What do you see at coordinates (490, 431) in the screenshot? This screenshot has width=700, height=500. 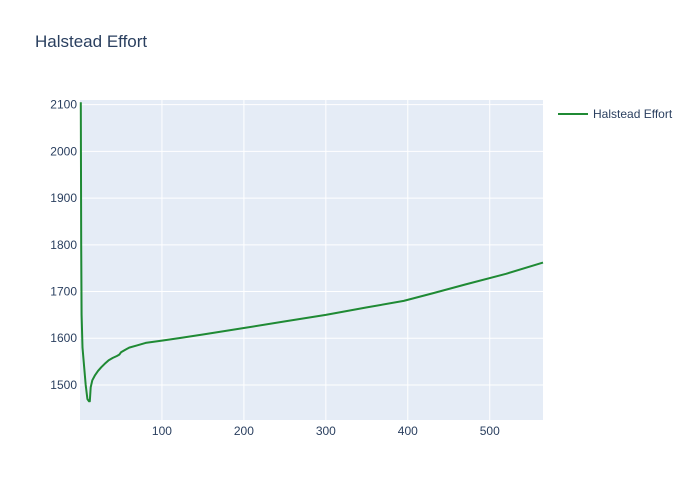 I see `x-tick-label: 500` at bounding box center [490, 431].